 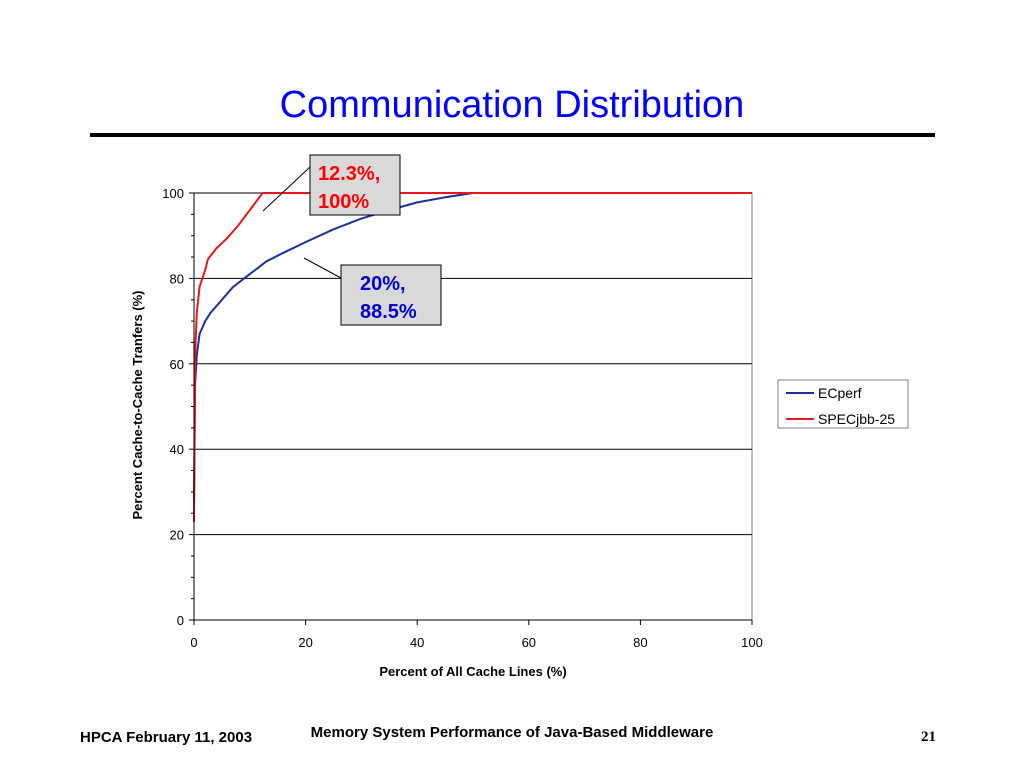 What do you see at coordinates (928, 737) in the screenshot?
I see `footer-page-number: 21` at bounding box center [928, 737].